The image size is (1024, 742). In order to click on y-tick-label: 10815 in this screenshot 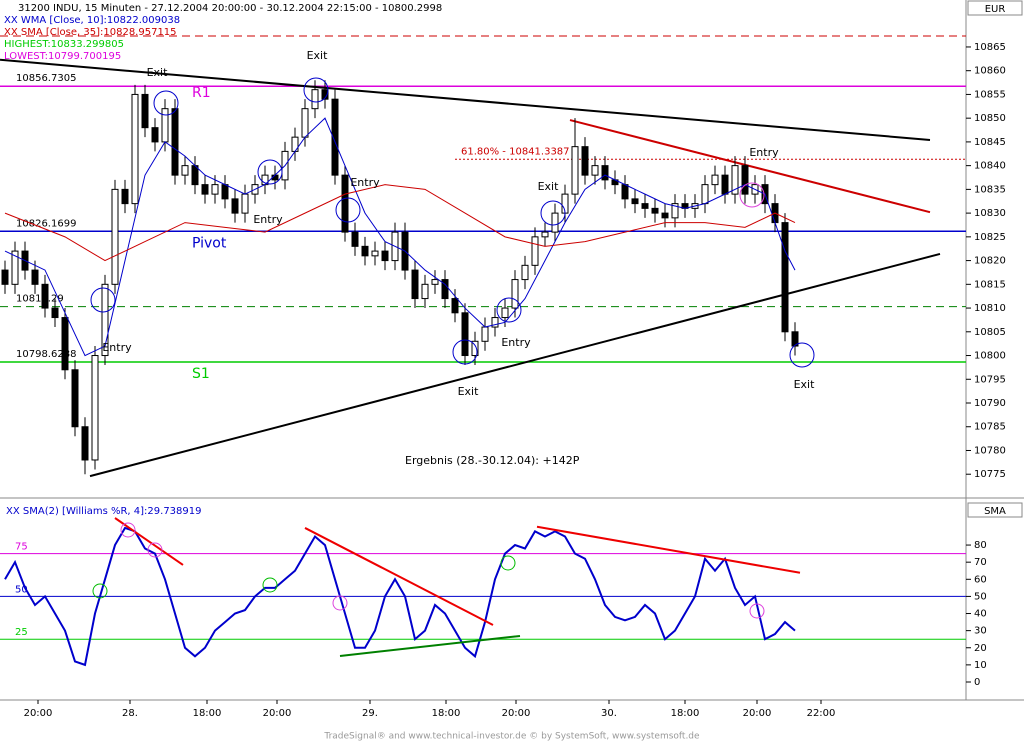, I will do `click(990, 284)`.